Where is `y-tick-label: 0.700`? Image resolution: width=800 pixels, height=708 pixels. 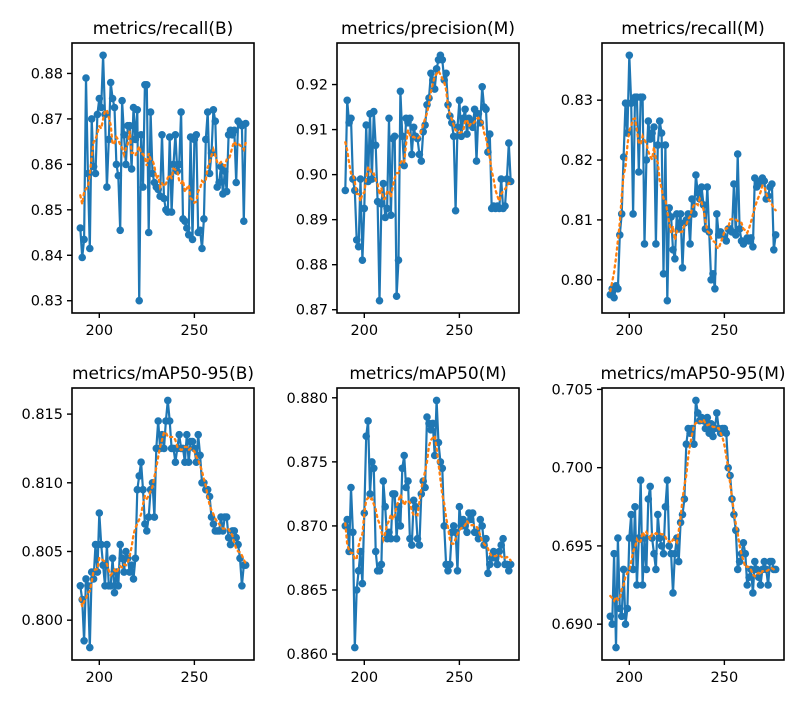 y-tick-label: 0.700 is located at coordinates (572, 469).